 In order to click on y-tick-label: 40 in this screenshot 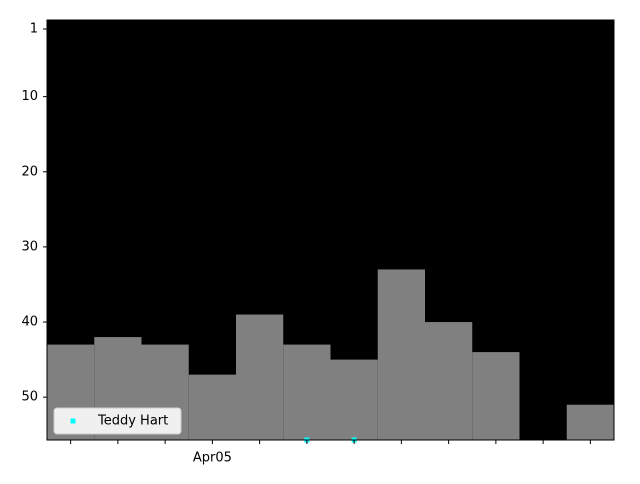, I will do `click(29, 322)`.